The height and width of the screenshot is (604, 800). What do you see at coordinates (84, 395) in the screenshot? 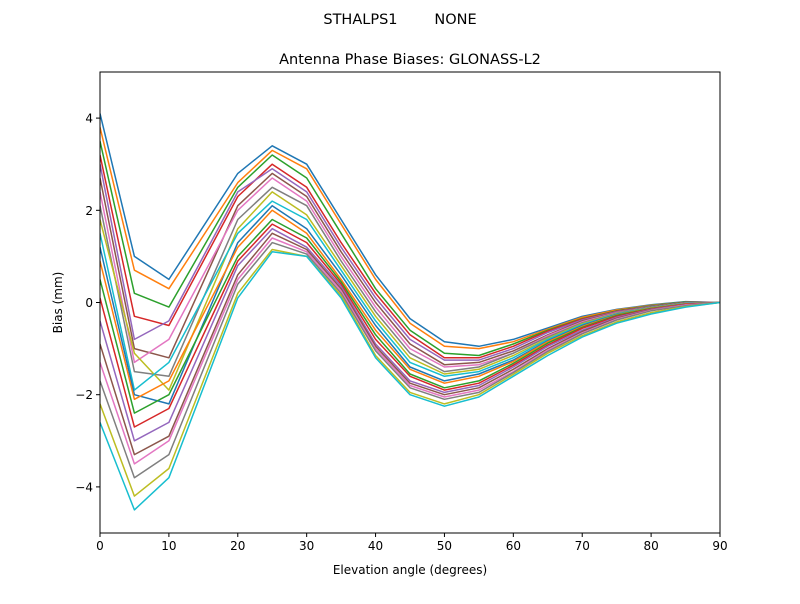
I see `y-tick-label: −2` at bounding box center [84, 395].